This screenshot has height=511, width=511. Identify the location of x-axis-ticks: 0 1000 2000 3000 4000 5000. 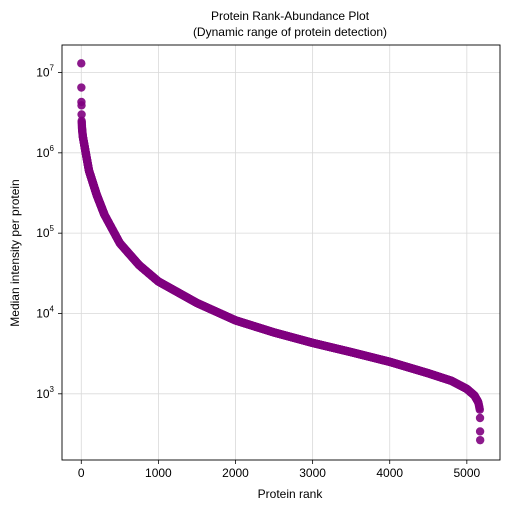
(279, 470).